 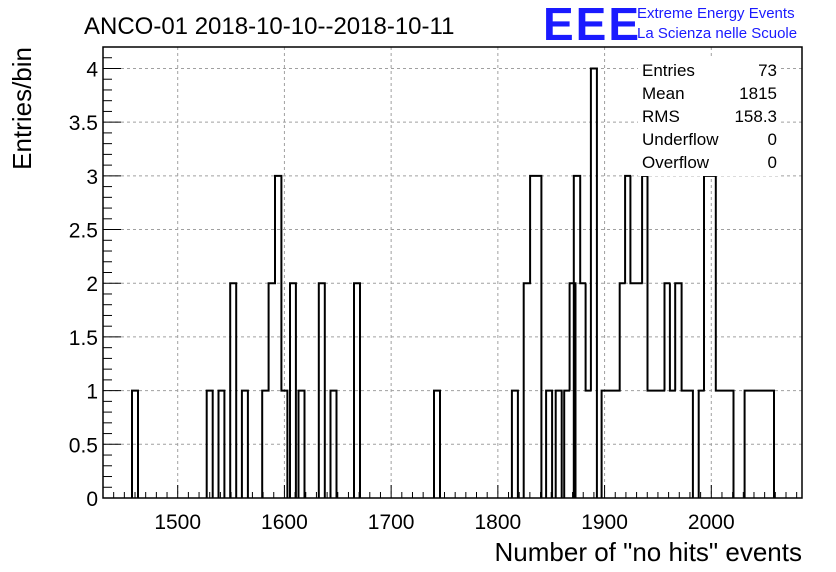 What do you see at coordinates (716, 13) in the screenshot?
I see `logo-line-1: Extreme Energy Events` at bounding box center [716, 13].